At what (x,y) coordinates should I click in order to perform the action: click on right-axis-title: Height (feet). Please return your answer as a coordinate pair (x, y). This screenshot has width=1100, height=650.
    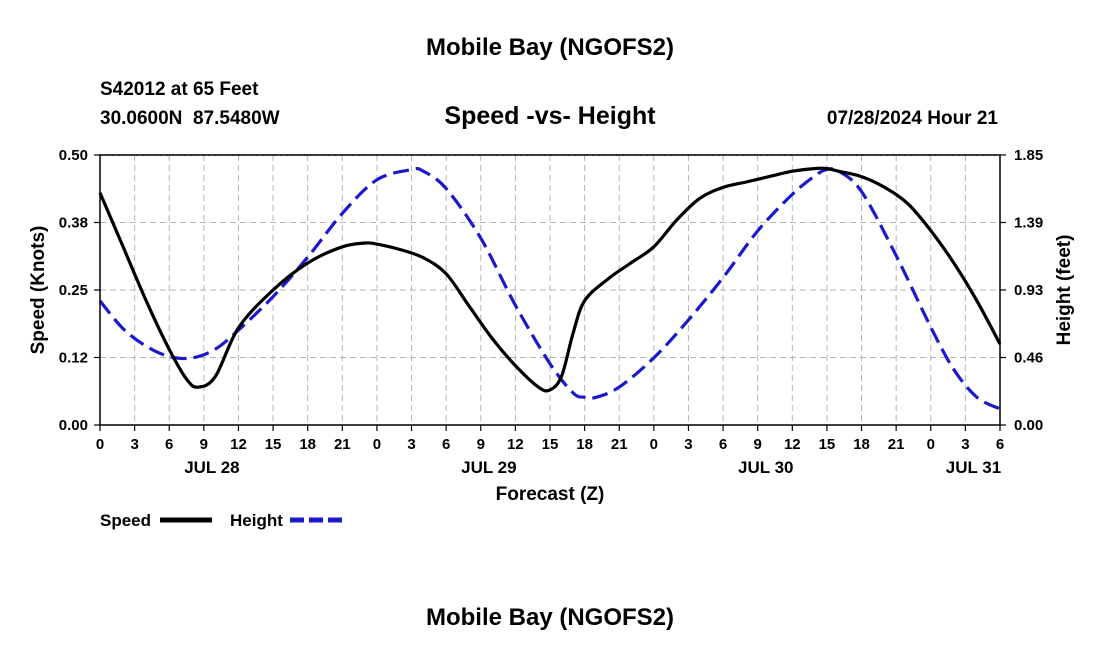
    Looking at the image, I should click on (1064, 290).